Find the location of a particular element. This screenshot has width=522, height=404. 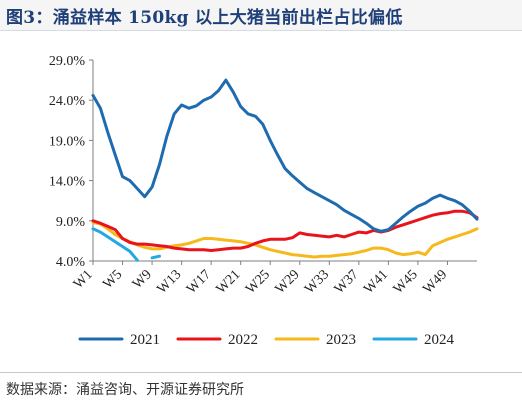

y-tick-label: 24.0% is located at coordinates (67, 101).